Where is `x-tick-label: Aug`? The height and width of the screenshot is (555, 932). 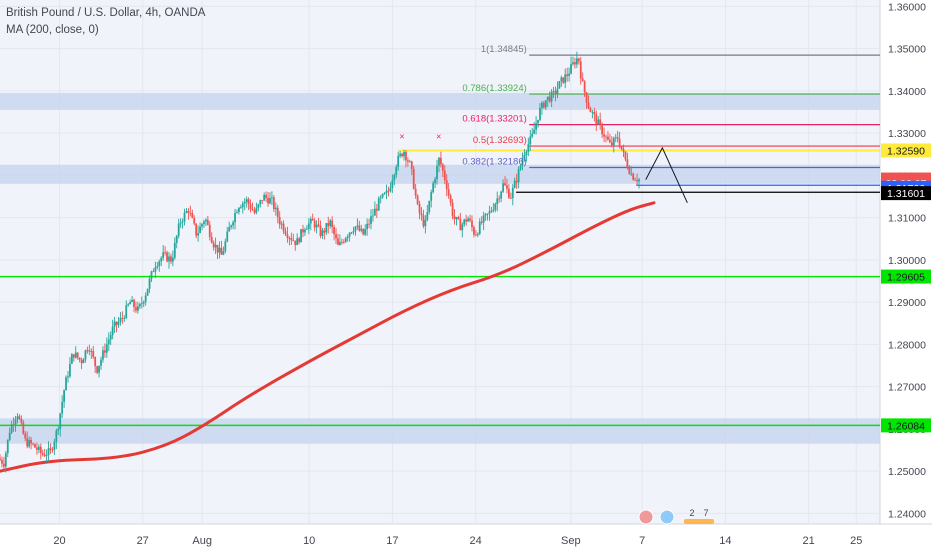 x-tick-label: Aug is located at coordinates (202, 541).